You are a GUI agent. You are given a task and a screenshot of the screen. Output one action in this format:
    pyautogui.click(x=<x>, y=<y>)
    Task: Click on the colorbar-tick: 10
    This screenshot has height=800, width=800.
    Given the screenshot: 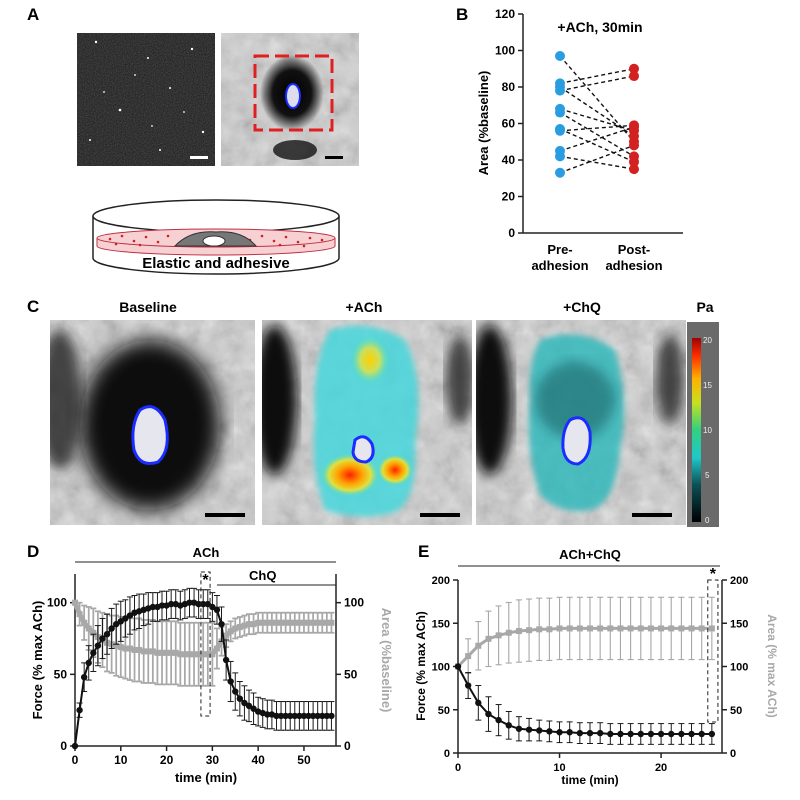 What is the action you would take?
    pyautogui.click(x=707, y=430)
    